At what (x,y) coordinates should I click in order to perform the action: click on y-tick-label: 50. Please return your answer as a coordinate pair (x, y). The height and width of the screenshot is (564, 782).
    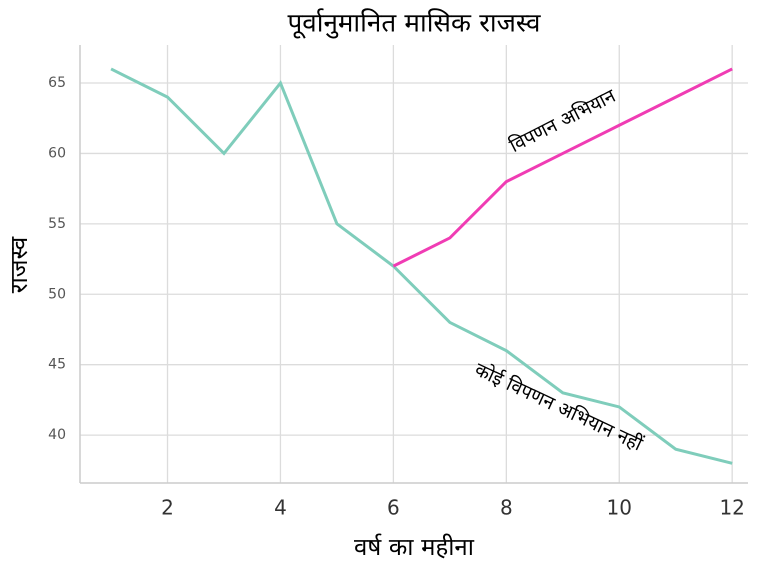
    Looking at the image, I should click on (57, 294).